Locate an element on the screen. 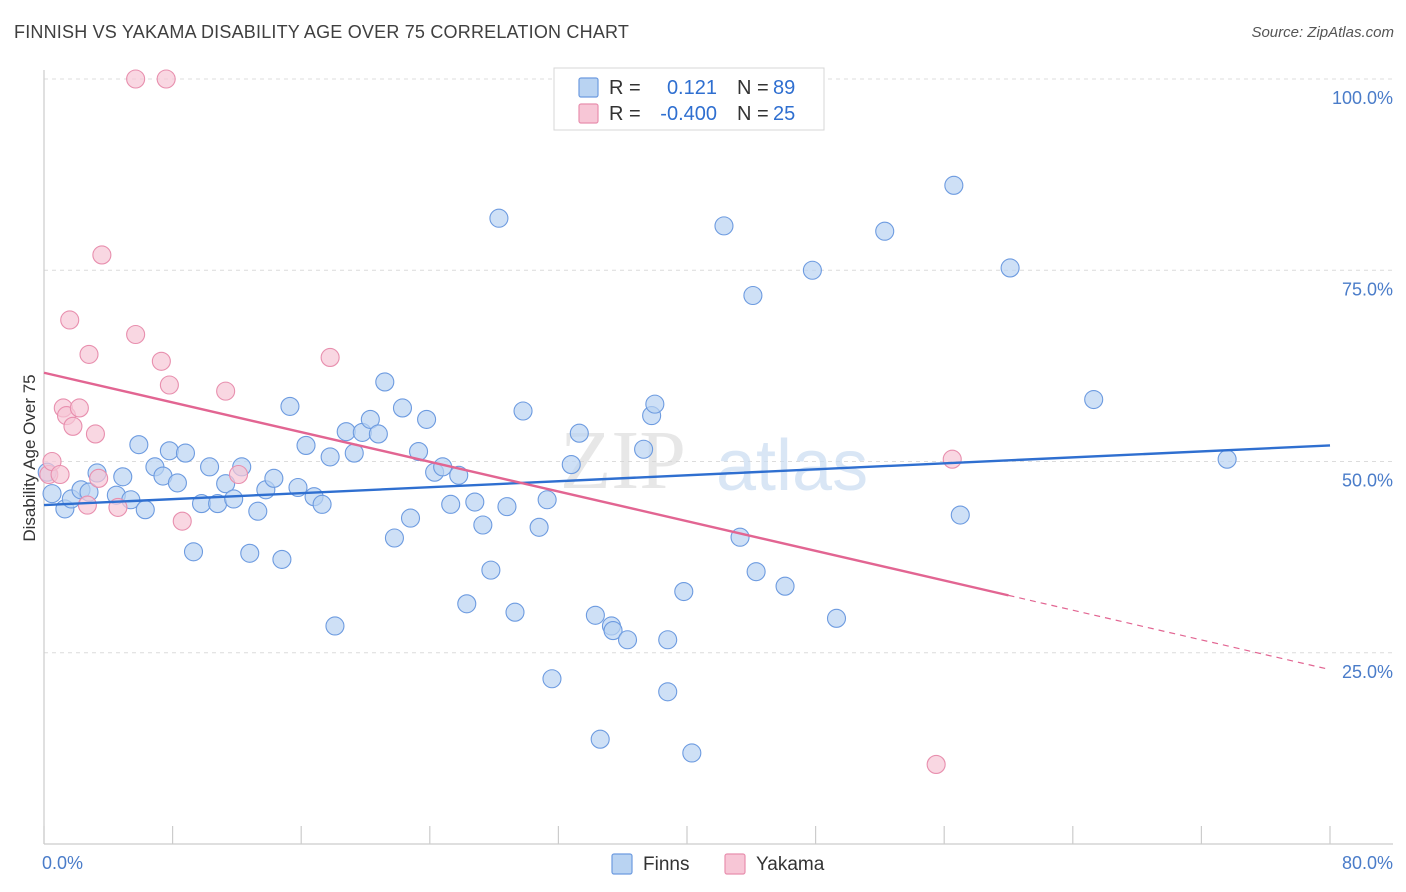  bottom-legend-swatch-yakama is located at coordinates (735, 864).